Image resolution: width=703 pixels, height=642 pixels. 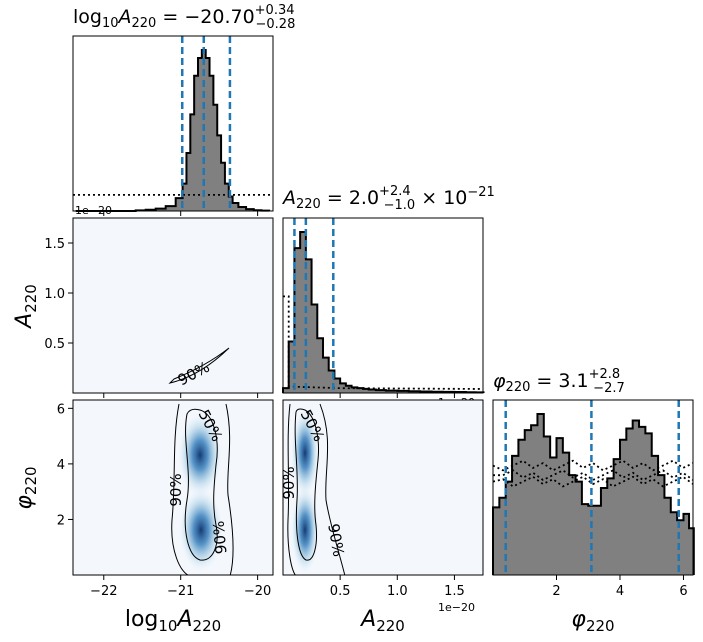 I want to click on contour-90-logA220-A220, so click(x=199, y=365).